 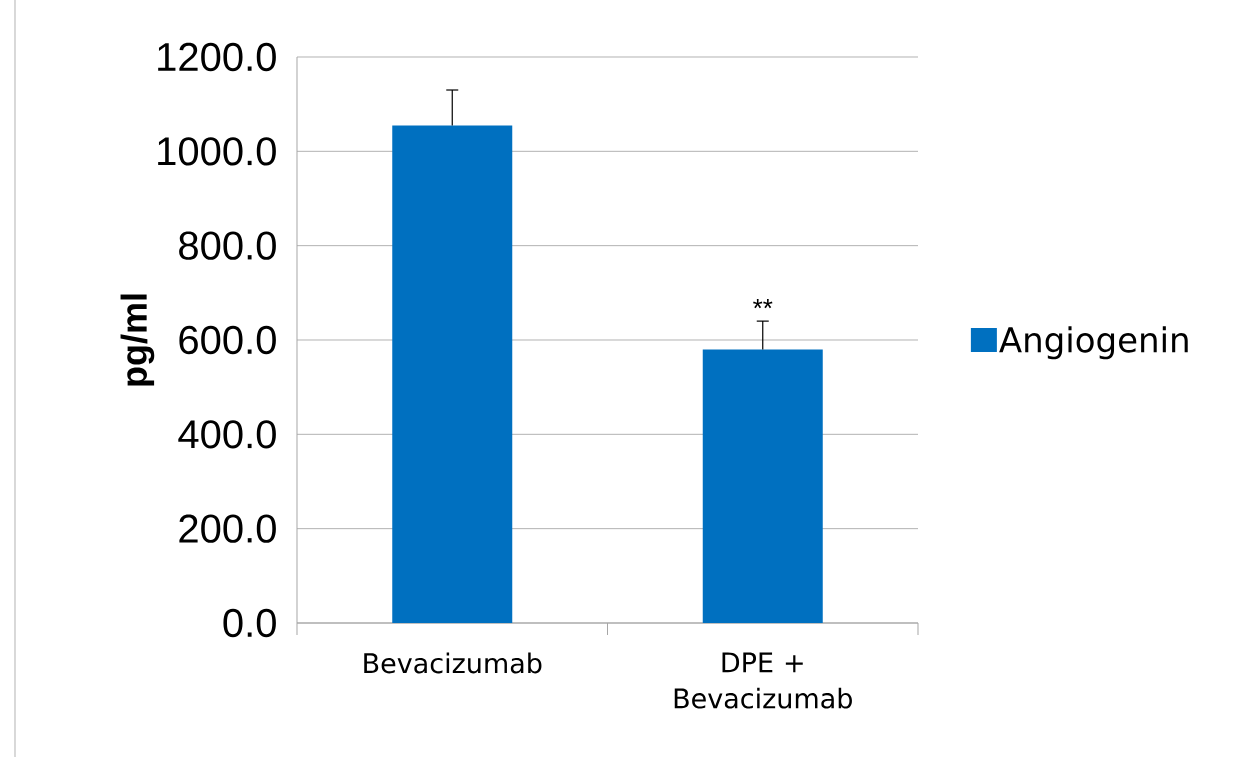 I want to click on annotation: **, so click(x=763, y=304).